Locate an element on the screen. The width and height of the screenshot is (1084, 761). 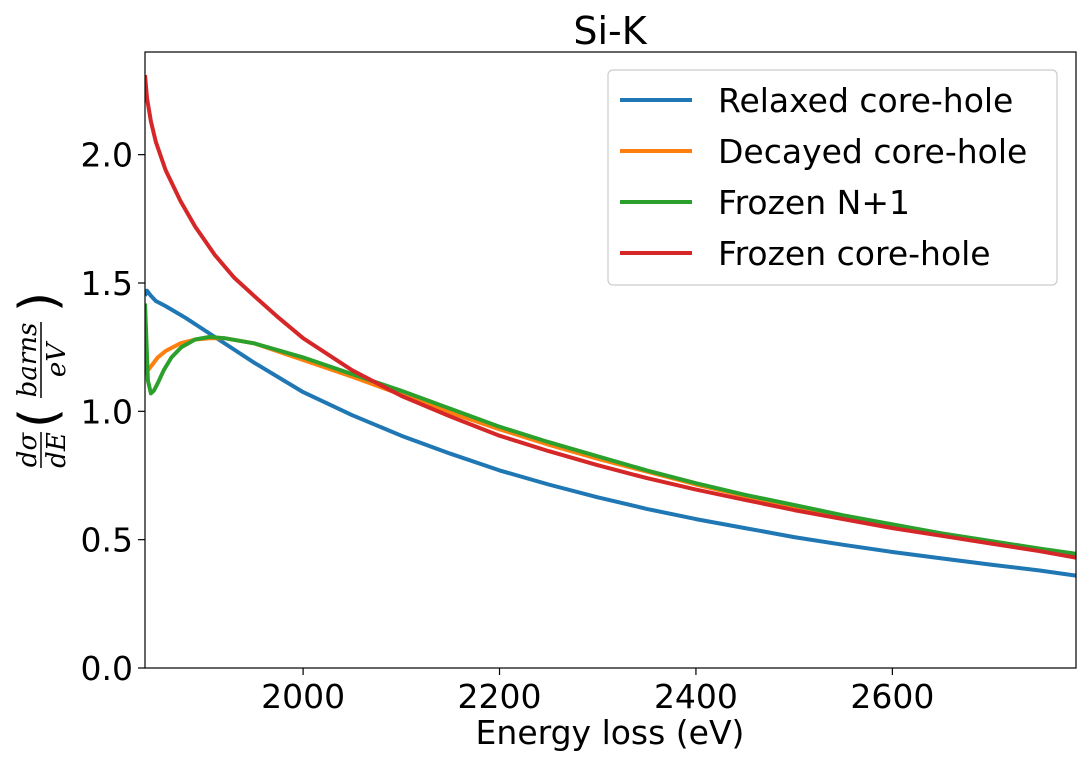
y-label-open-paren: ( is located at coordinates (39, 418).